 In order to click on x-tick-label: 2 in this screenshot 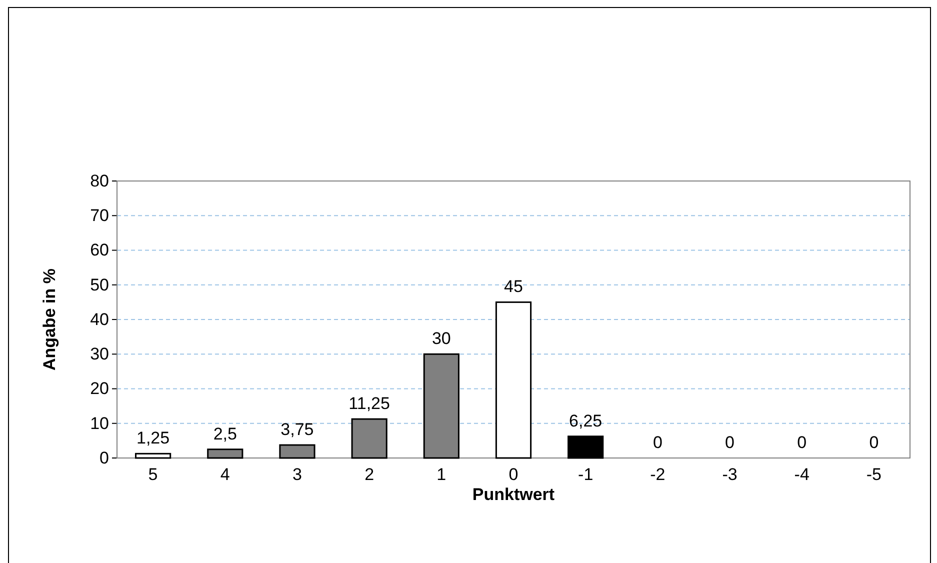, I will do `click(369, 474)`.